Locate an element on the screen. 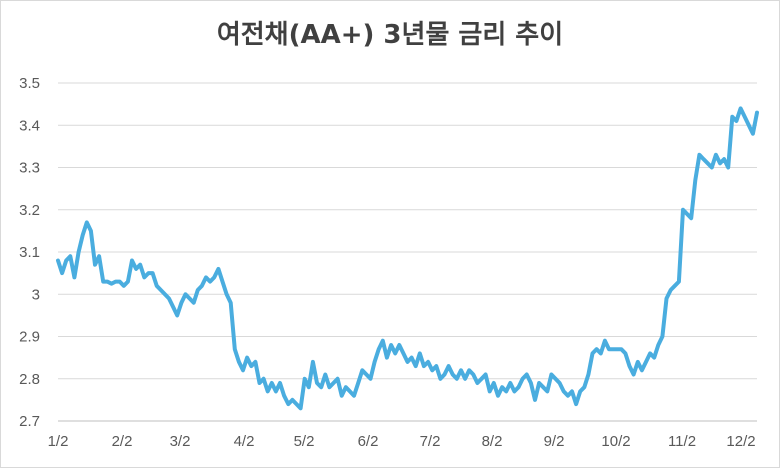 The width and height of the screenshot is (780, 468). y-tick-label: 3.1 is located at coordinates (29, 252).